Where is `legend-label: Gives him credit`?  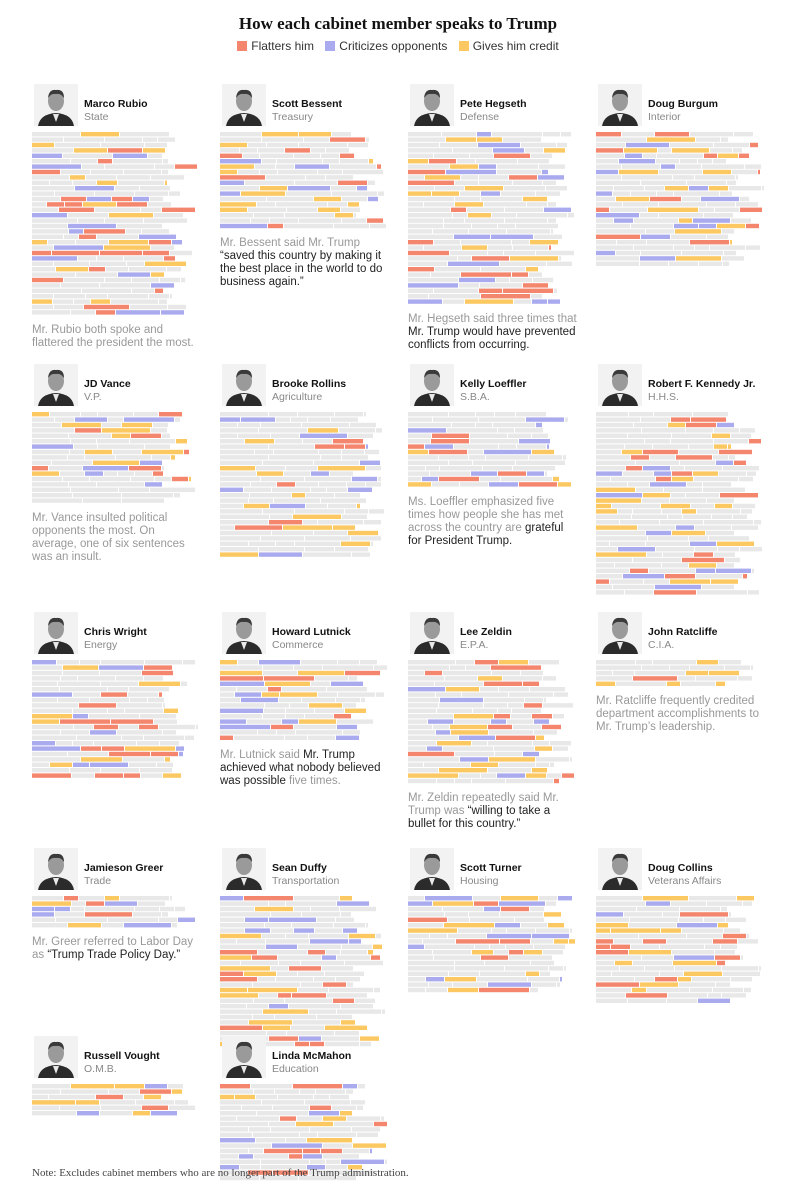 legend-label: Gives him credit is located at coordinates (515, 46).